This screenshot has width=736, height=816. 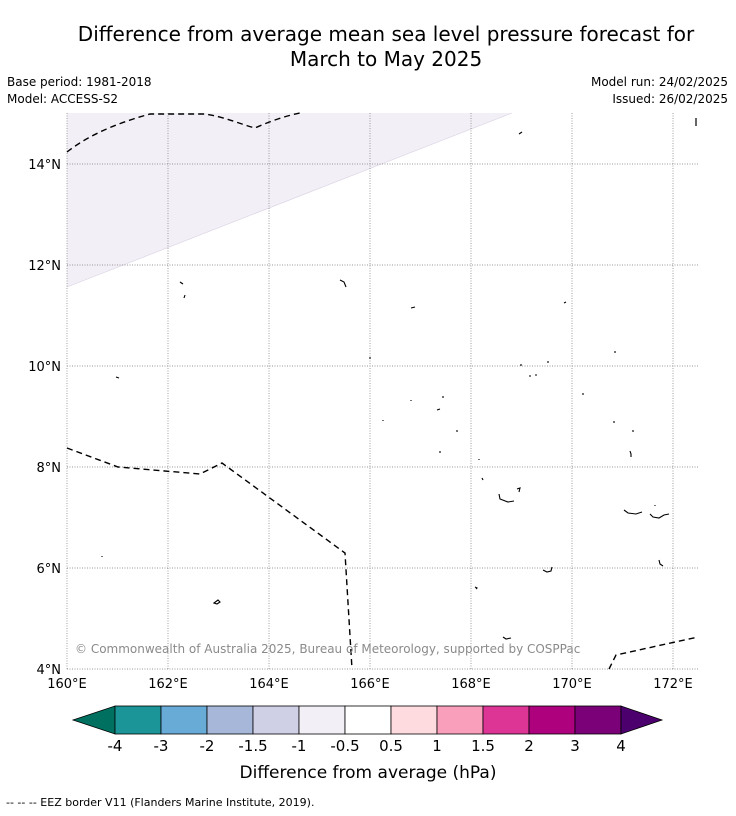 I want to click on latitude-label: 6°N, so click(x=49, y=569).